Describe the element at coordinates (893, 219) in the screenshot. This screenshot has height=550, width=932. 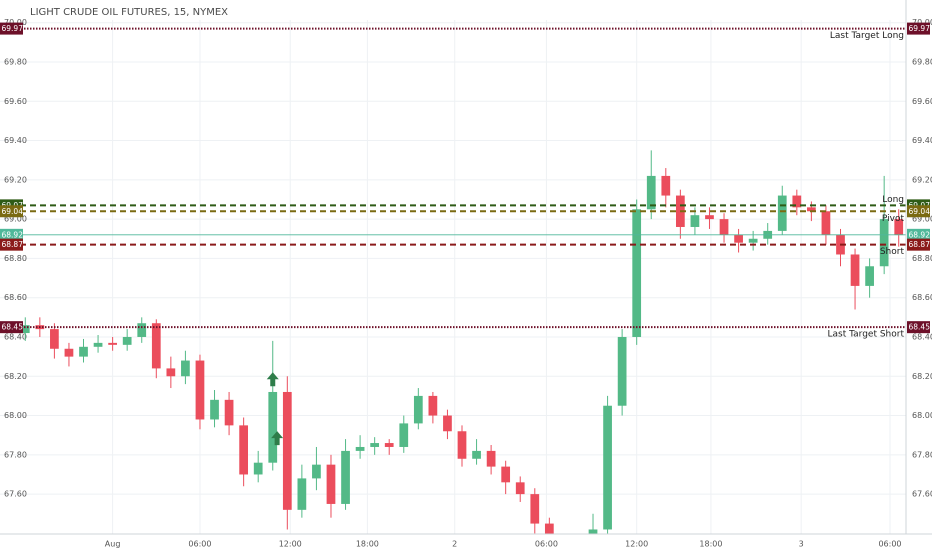
I see `level-name: Pivot` at that location.